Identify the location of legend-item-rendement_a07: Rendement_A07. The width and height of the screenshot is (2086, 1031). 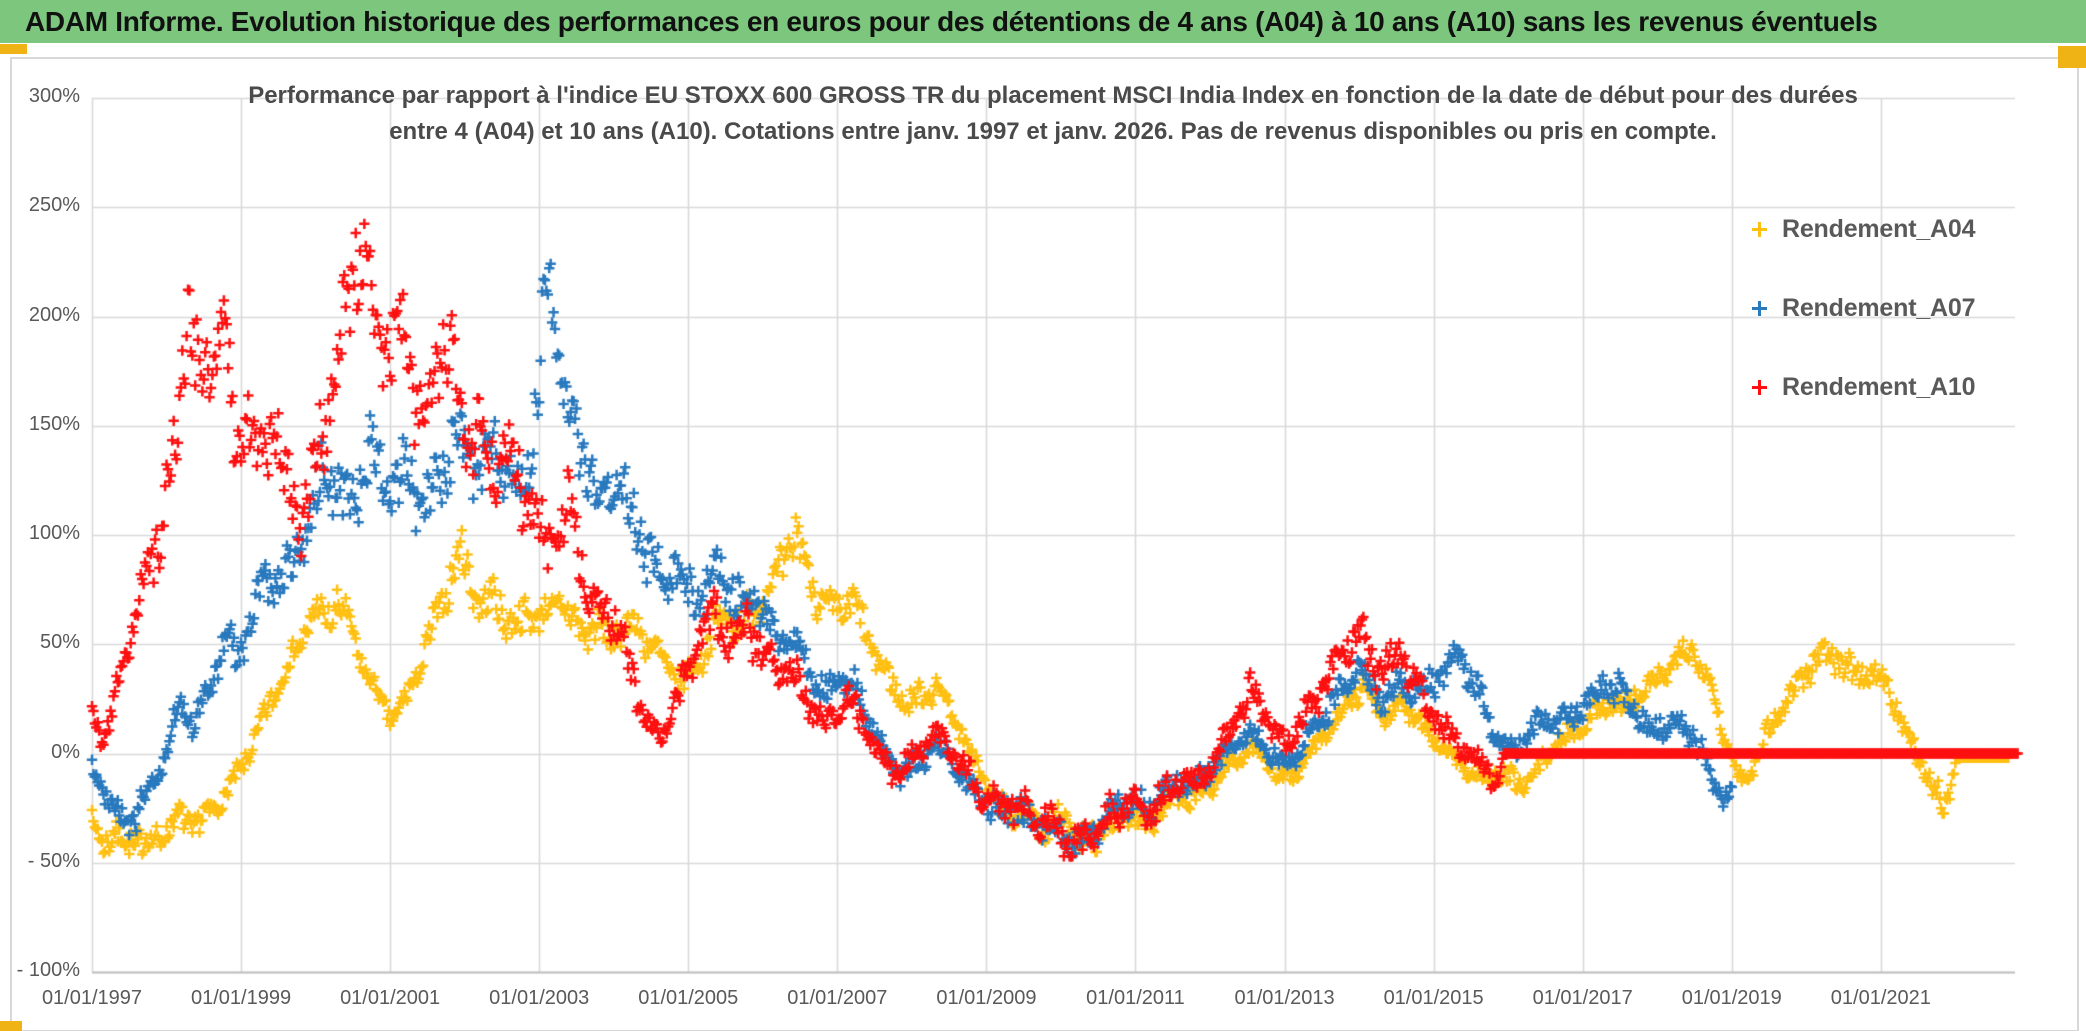
(1859, 308).